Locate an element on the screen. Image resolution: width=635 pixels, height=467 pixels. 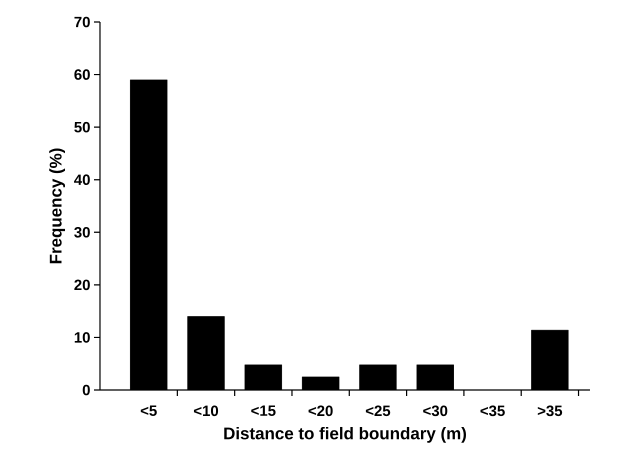
x-tick-label: <30 is located at coordinates (435, 411).